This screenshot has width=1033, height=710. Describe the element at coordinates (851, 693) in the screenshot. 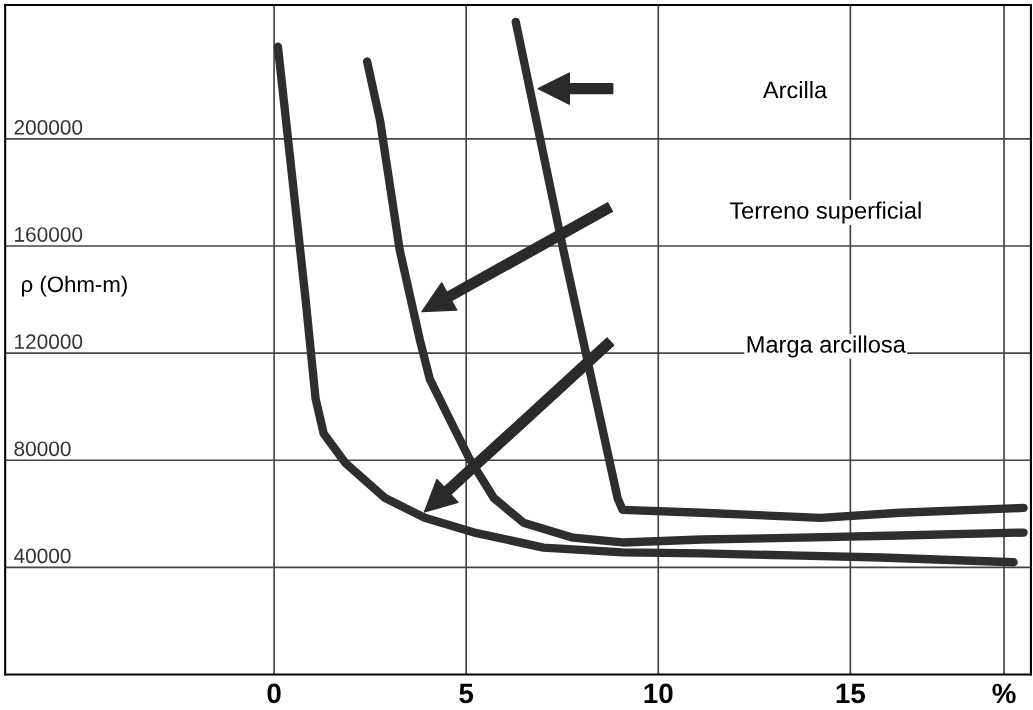

I see `x-tick-label: 15` at that location.